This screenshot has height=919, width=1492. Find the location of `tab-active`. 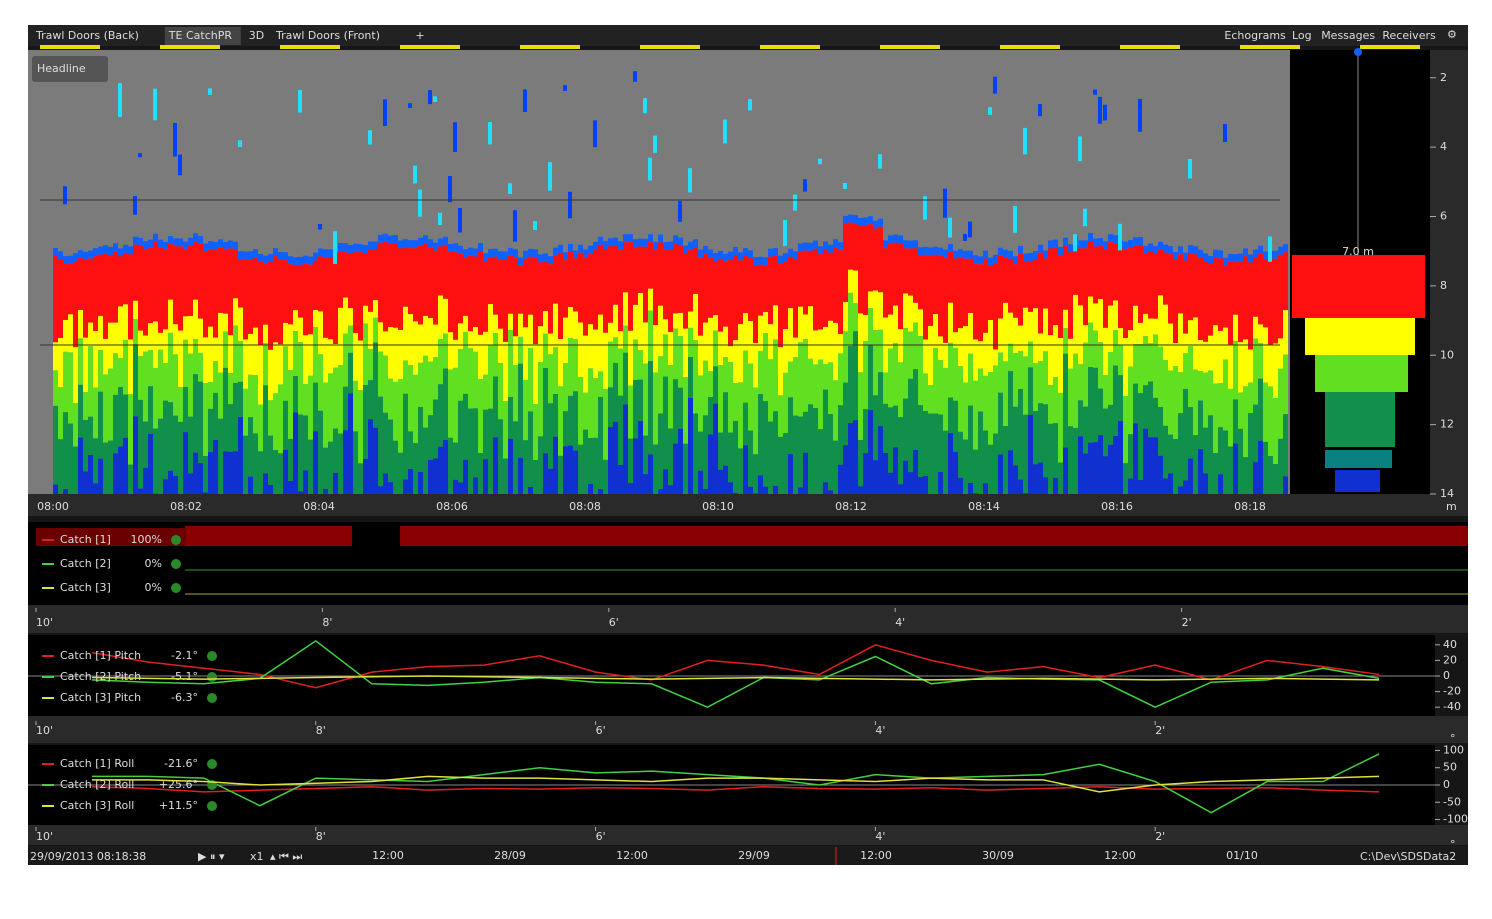

tab-active is located at coordinates (202, 36).